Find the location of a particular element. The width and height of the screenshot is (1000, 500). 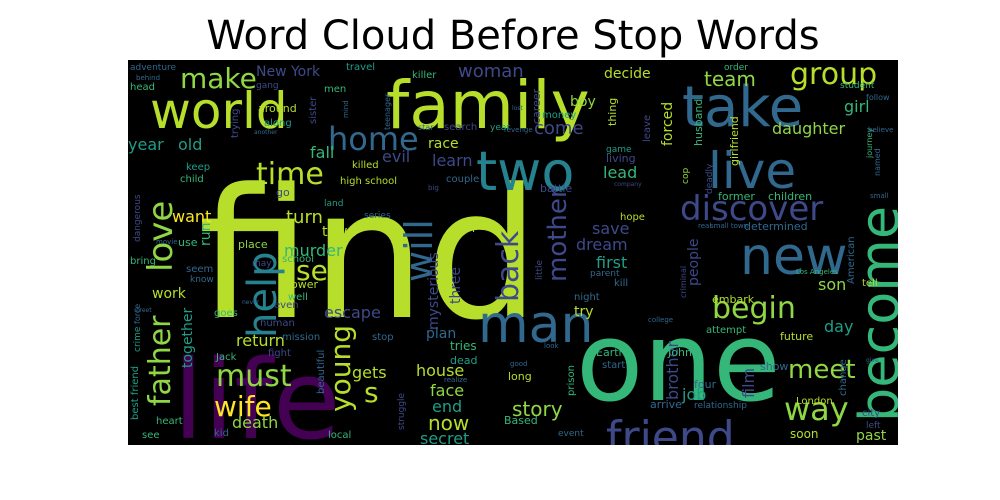

word-may: may is located at coordinates (262, 264).